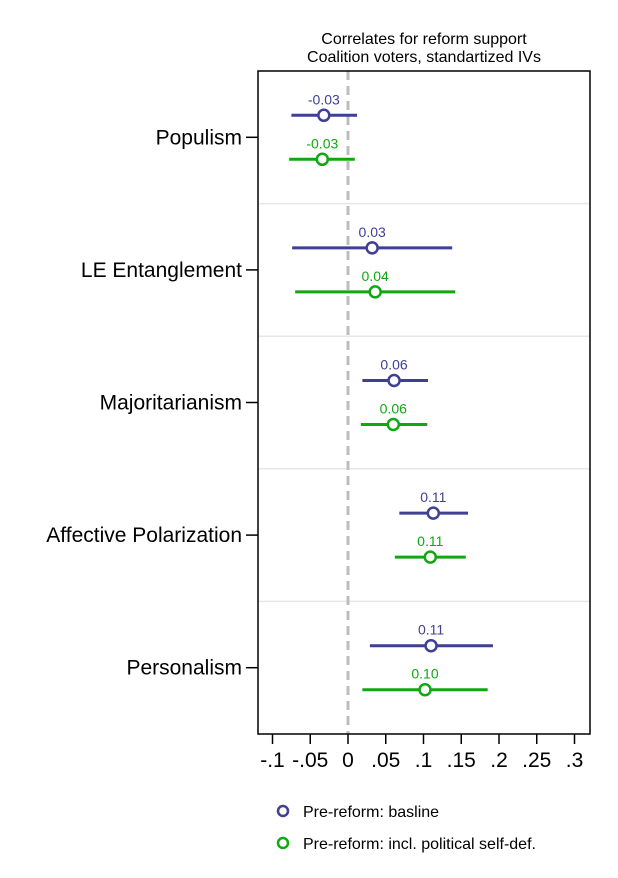  I want to click on x-tick-label: -.05, so click(310, 760).